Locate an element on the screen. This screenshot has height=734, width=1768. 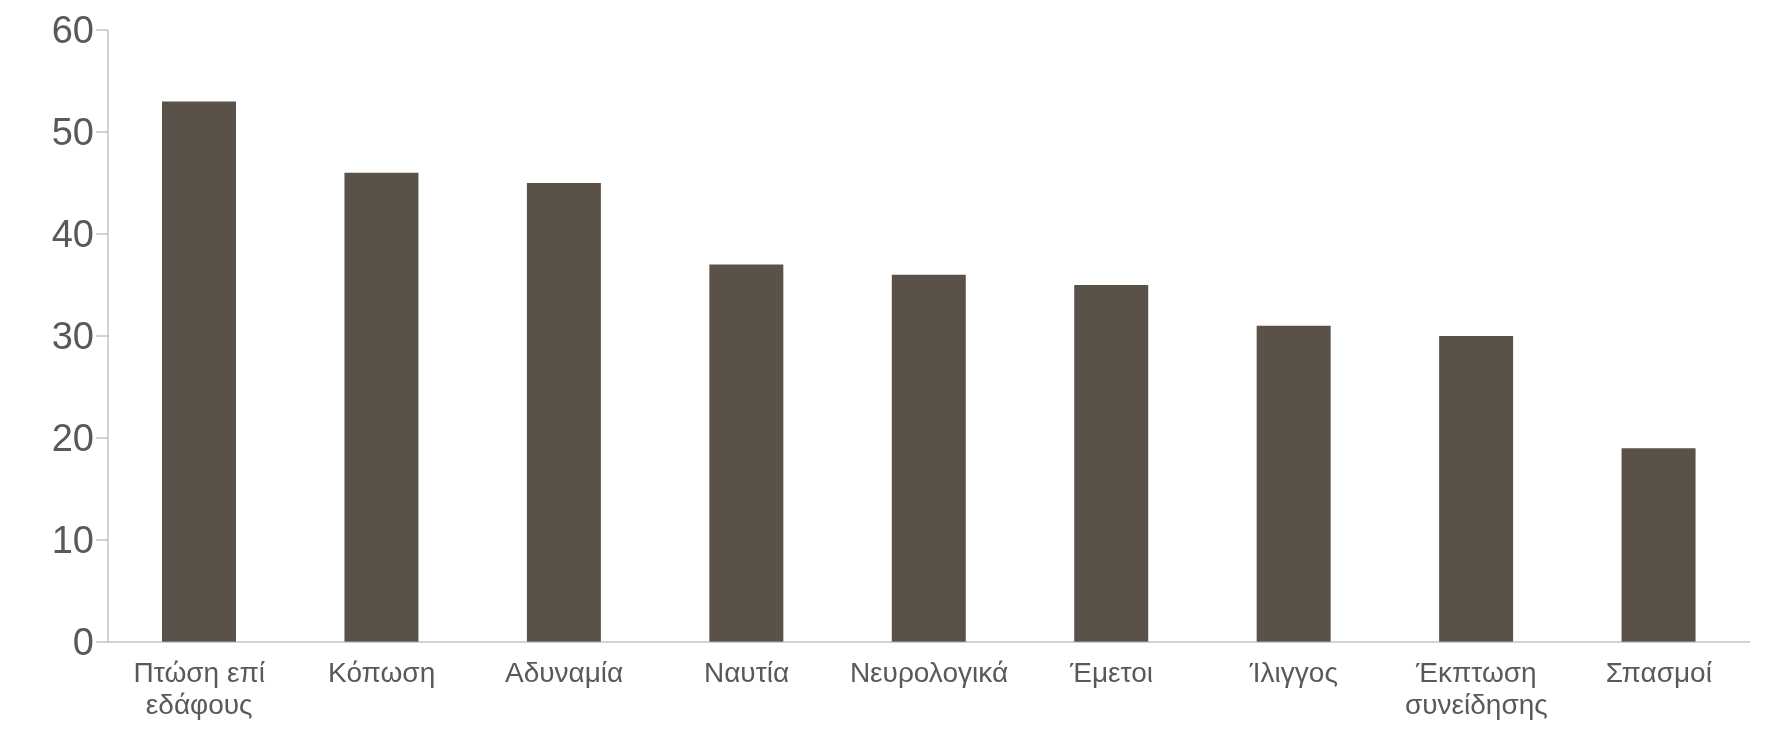
y-tick-label: 10 is located at coordinates (72, 540).